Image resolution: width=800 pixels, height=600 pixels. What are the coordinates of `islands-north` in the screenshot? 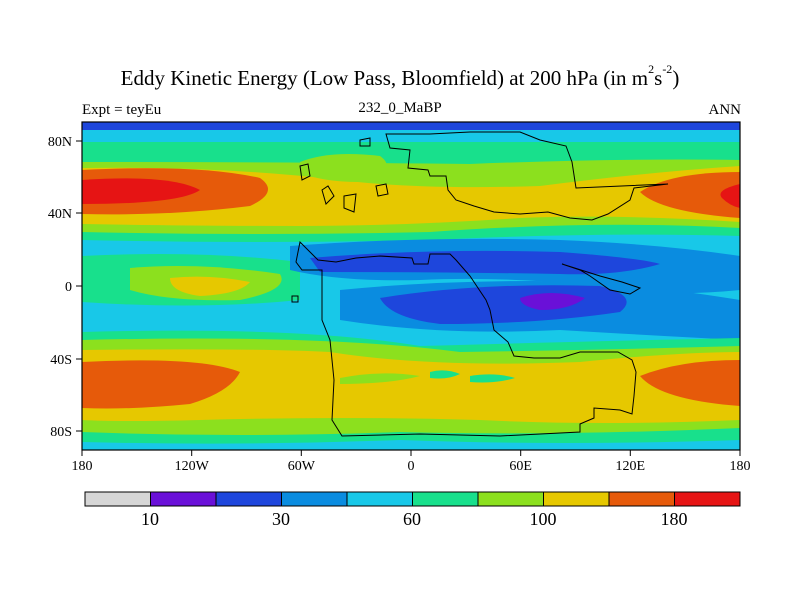 It's located at (344, 175).